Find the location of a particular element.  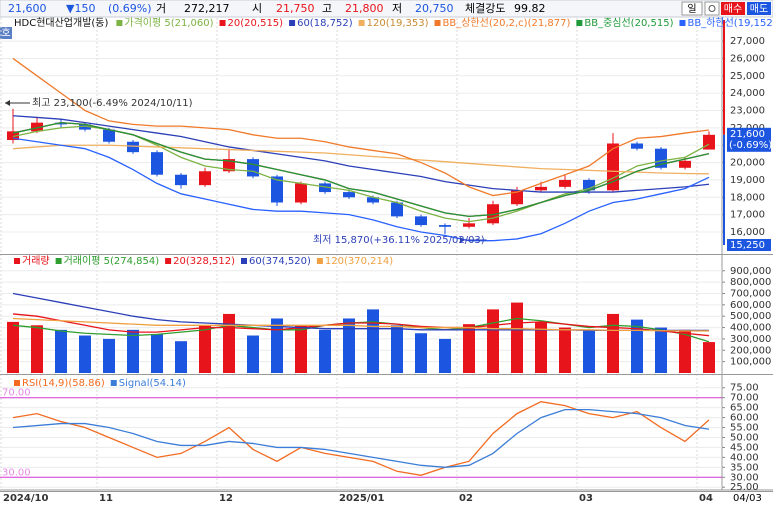

range-low-label: 15,250 is located at coordinates (747, 245).